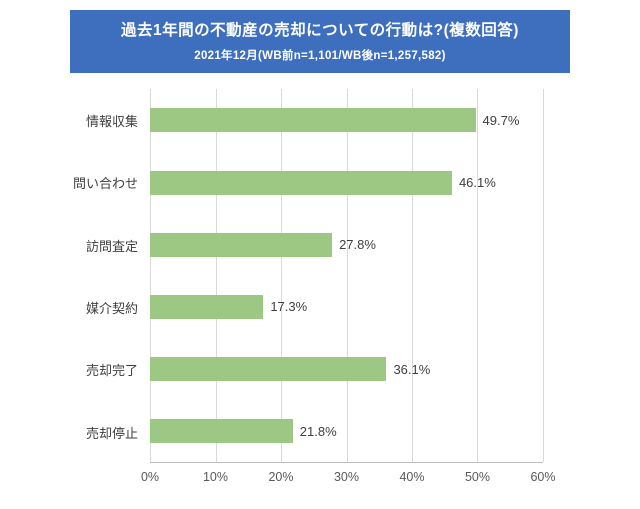  I want to click on value-label: 46.1%, so click(477, 183).